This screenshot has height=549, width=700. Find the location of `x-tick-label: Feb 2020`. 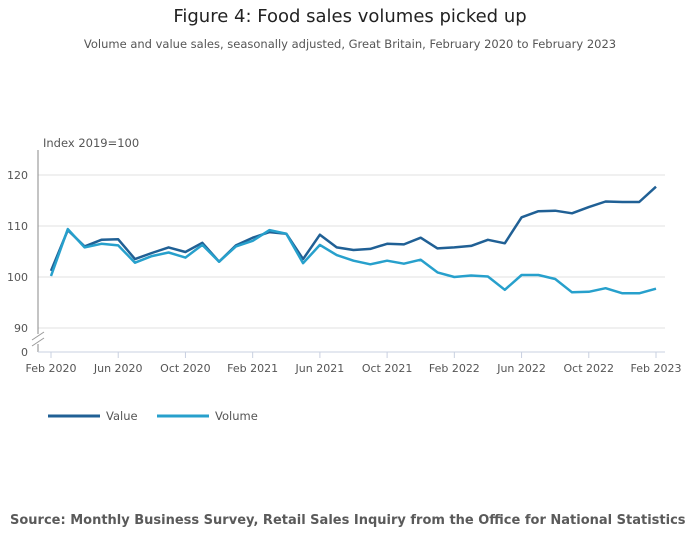

x-tick-label: Feb 2020 is located at coordinates (51, 368).